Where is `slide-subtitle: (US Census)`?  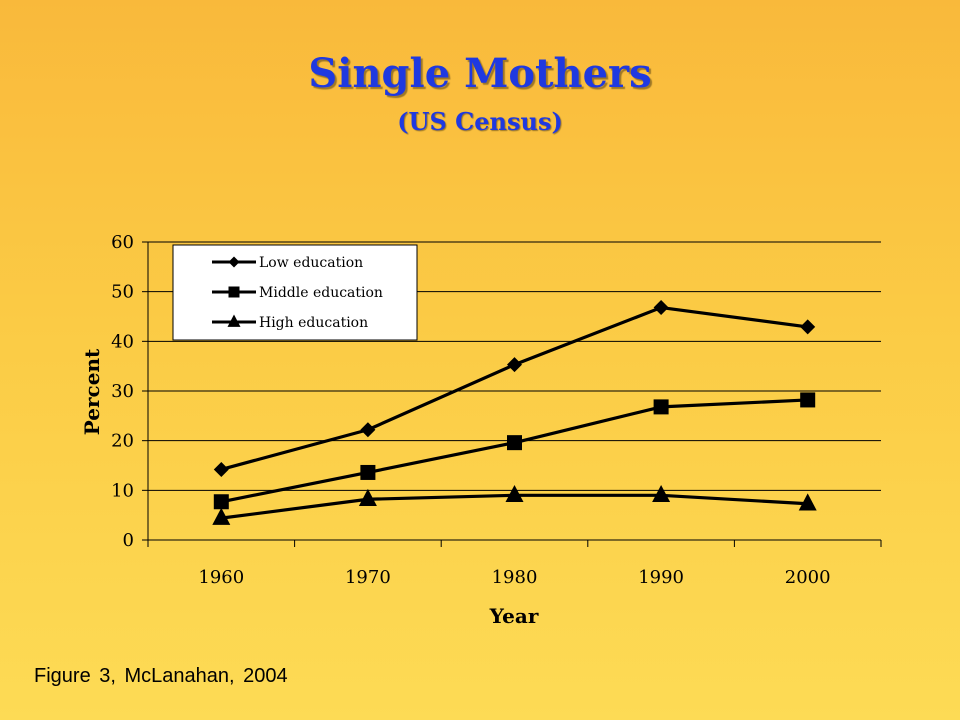 slide-subtitle: (US Census) is located at coordinates (480, 121).